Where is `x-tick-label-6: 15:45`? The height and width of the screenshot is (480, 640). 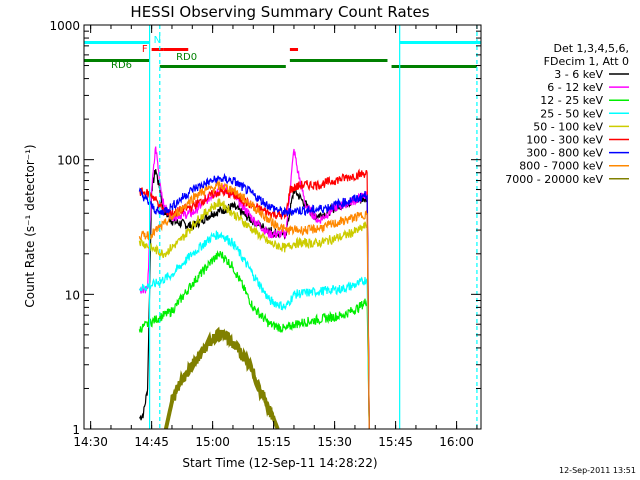 x-tick-label-6: 15:45 is located at coordinates (395, 442).